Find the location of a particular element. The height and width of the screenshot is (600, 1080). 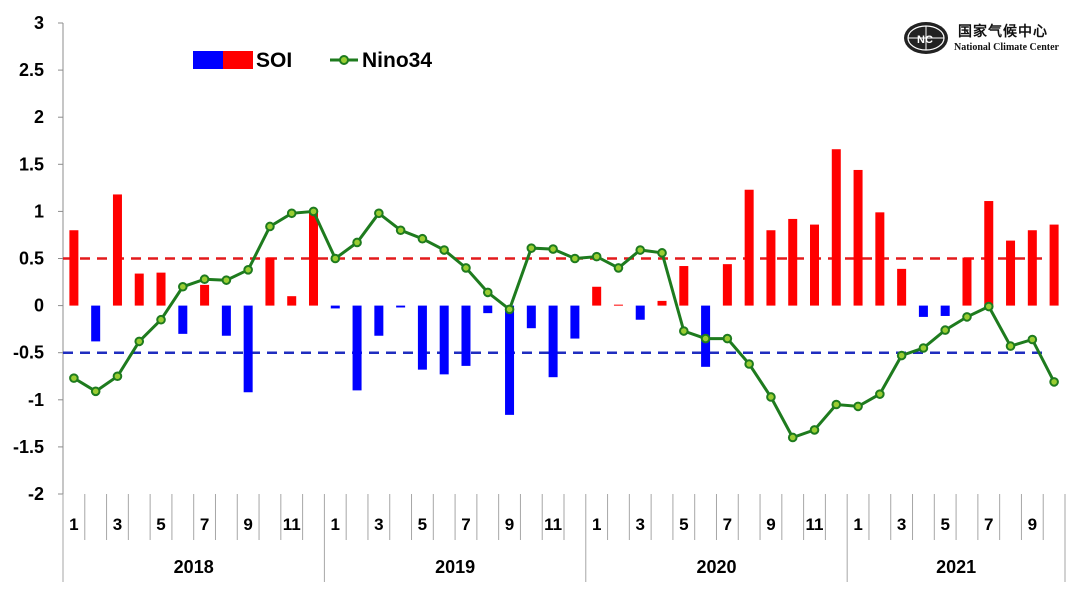

y-tick-label: -1.5 is located at coordinates (28, 447).